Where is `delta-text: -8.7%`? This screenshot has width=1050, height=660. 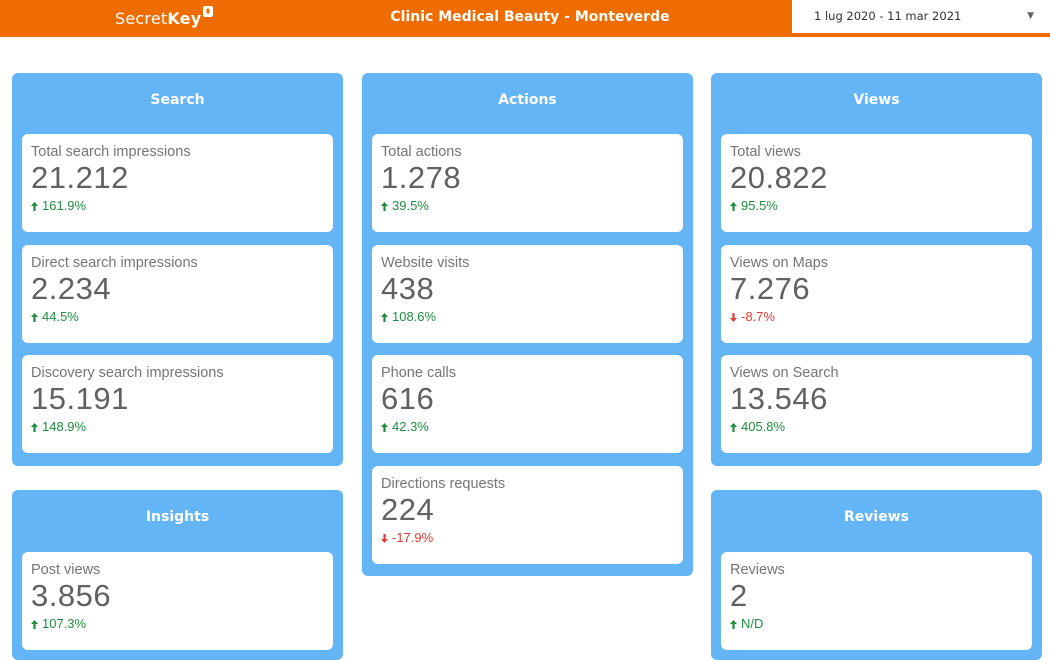
delta-text: -8.7% is located at coordinates (758, 316).